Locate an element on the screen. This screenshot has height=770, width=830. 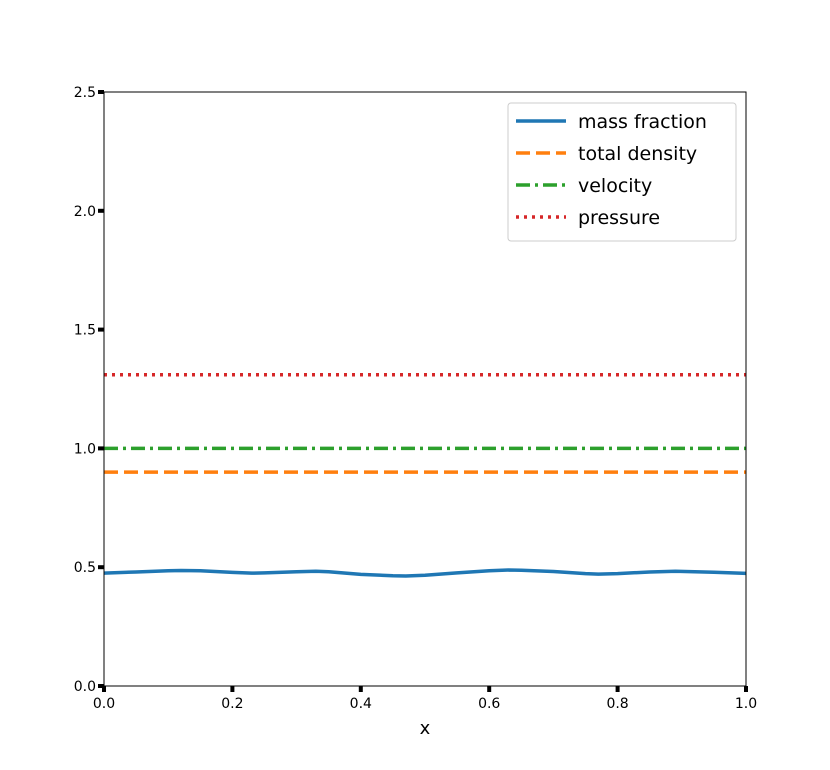
series-line-mass-fraction is located at coordinates (425, 573).